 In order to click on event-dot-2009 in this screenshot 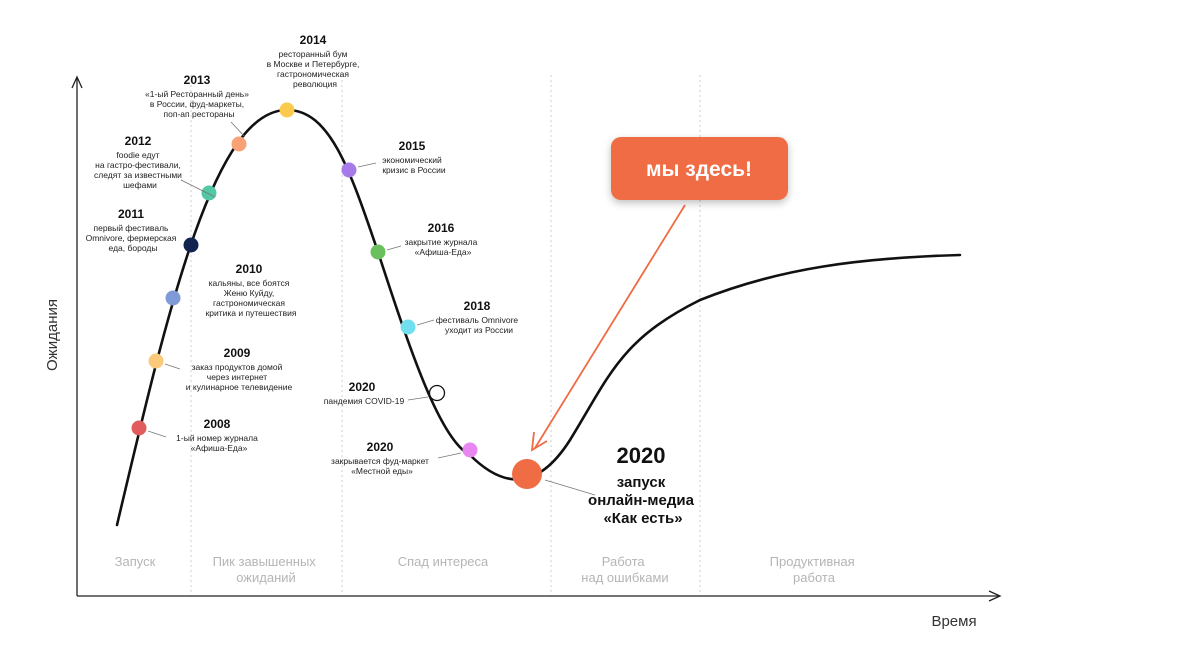, I will do `click(156, 361)`.